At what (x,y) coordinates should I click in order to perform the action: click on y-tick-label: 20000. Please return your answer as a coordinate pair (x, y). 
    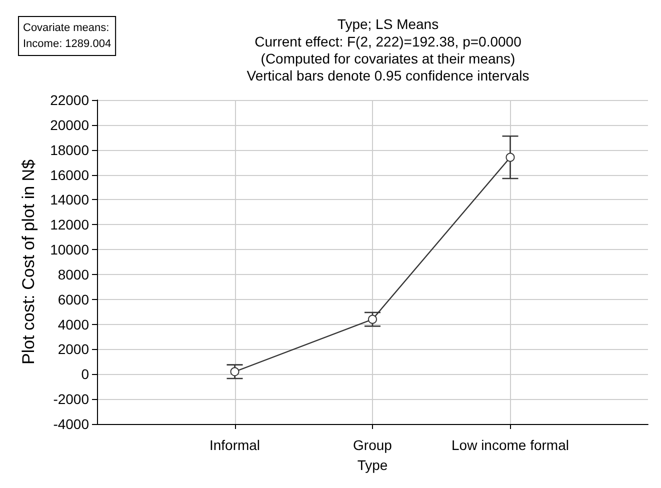
    Looking at the image, I should click on (70, 124).